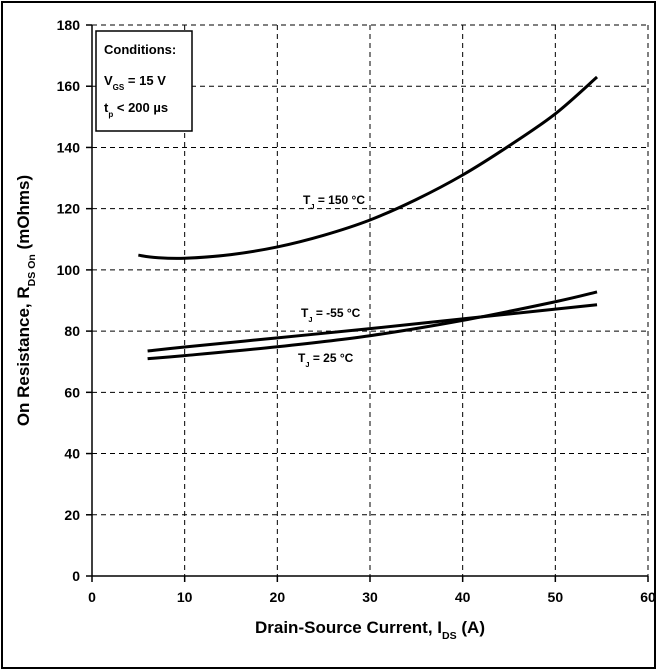  Describe the element at coordinates (648, 597) in the screenshot. I see `x-tick-label: 60` at that location.